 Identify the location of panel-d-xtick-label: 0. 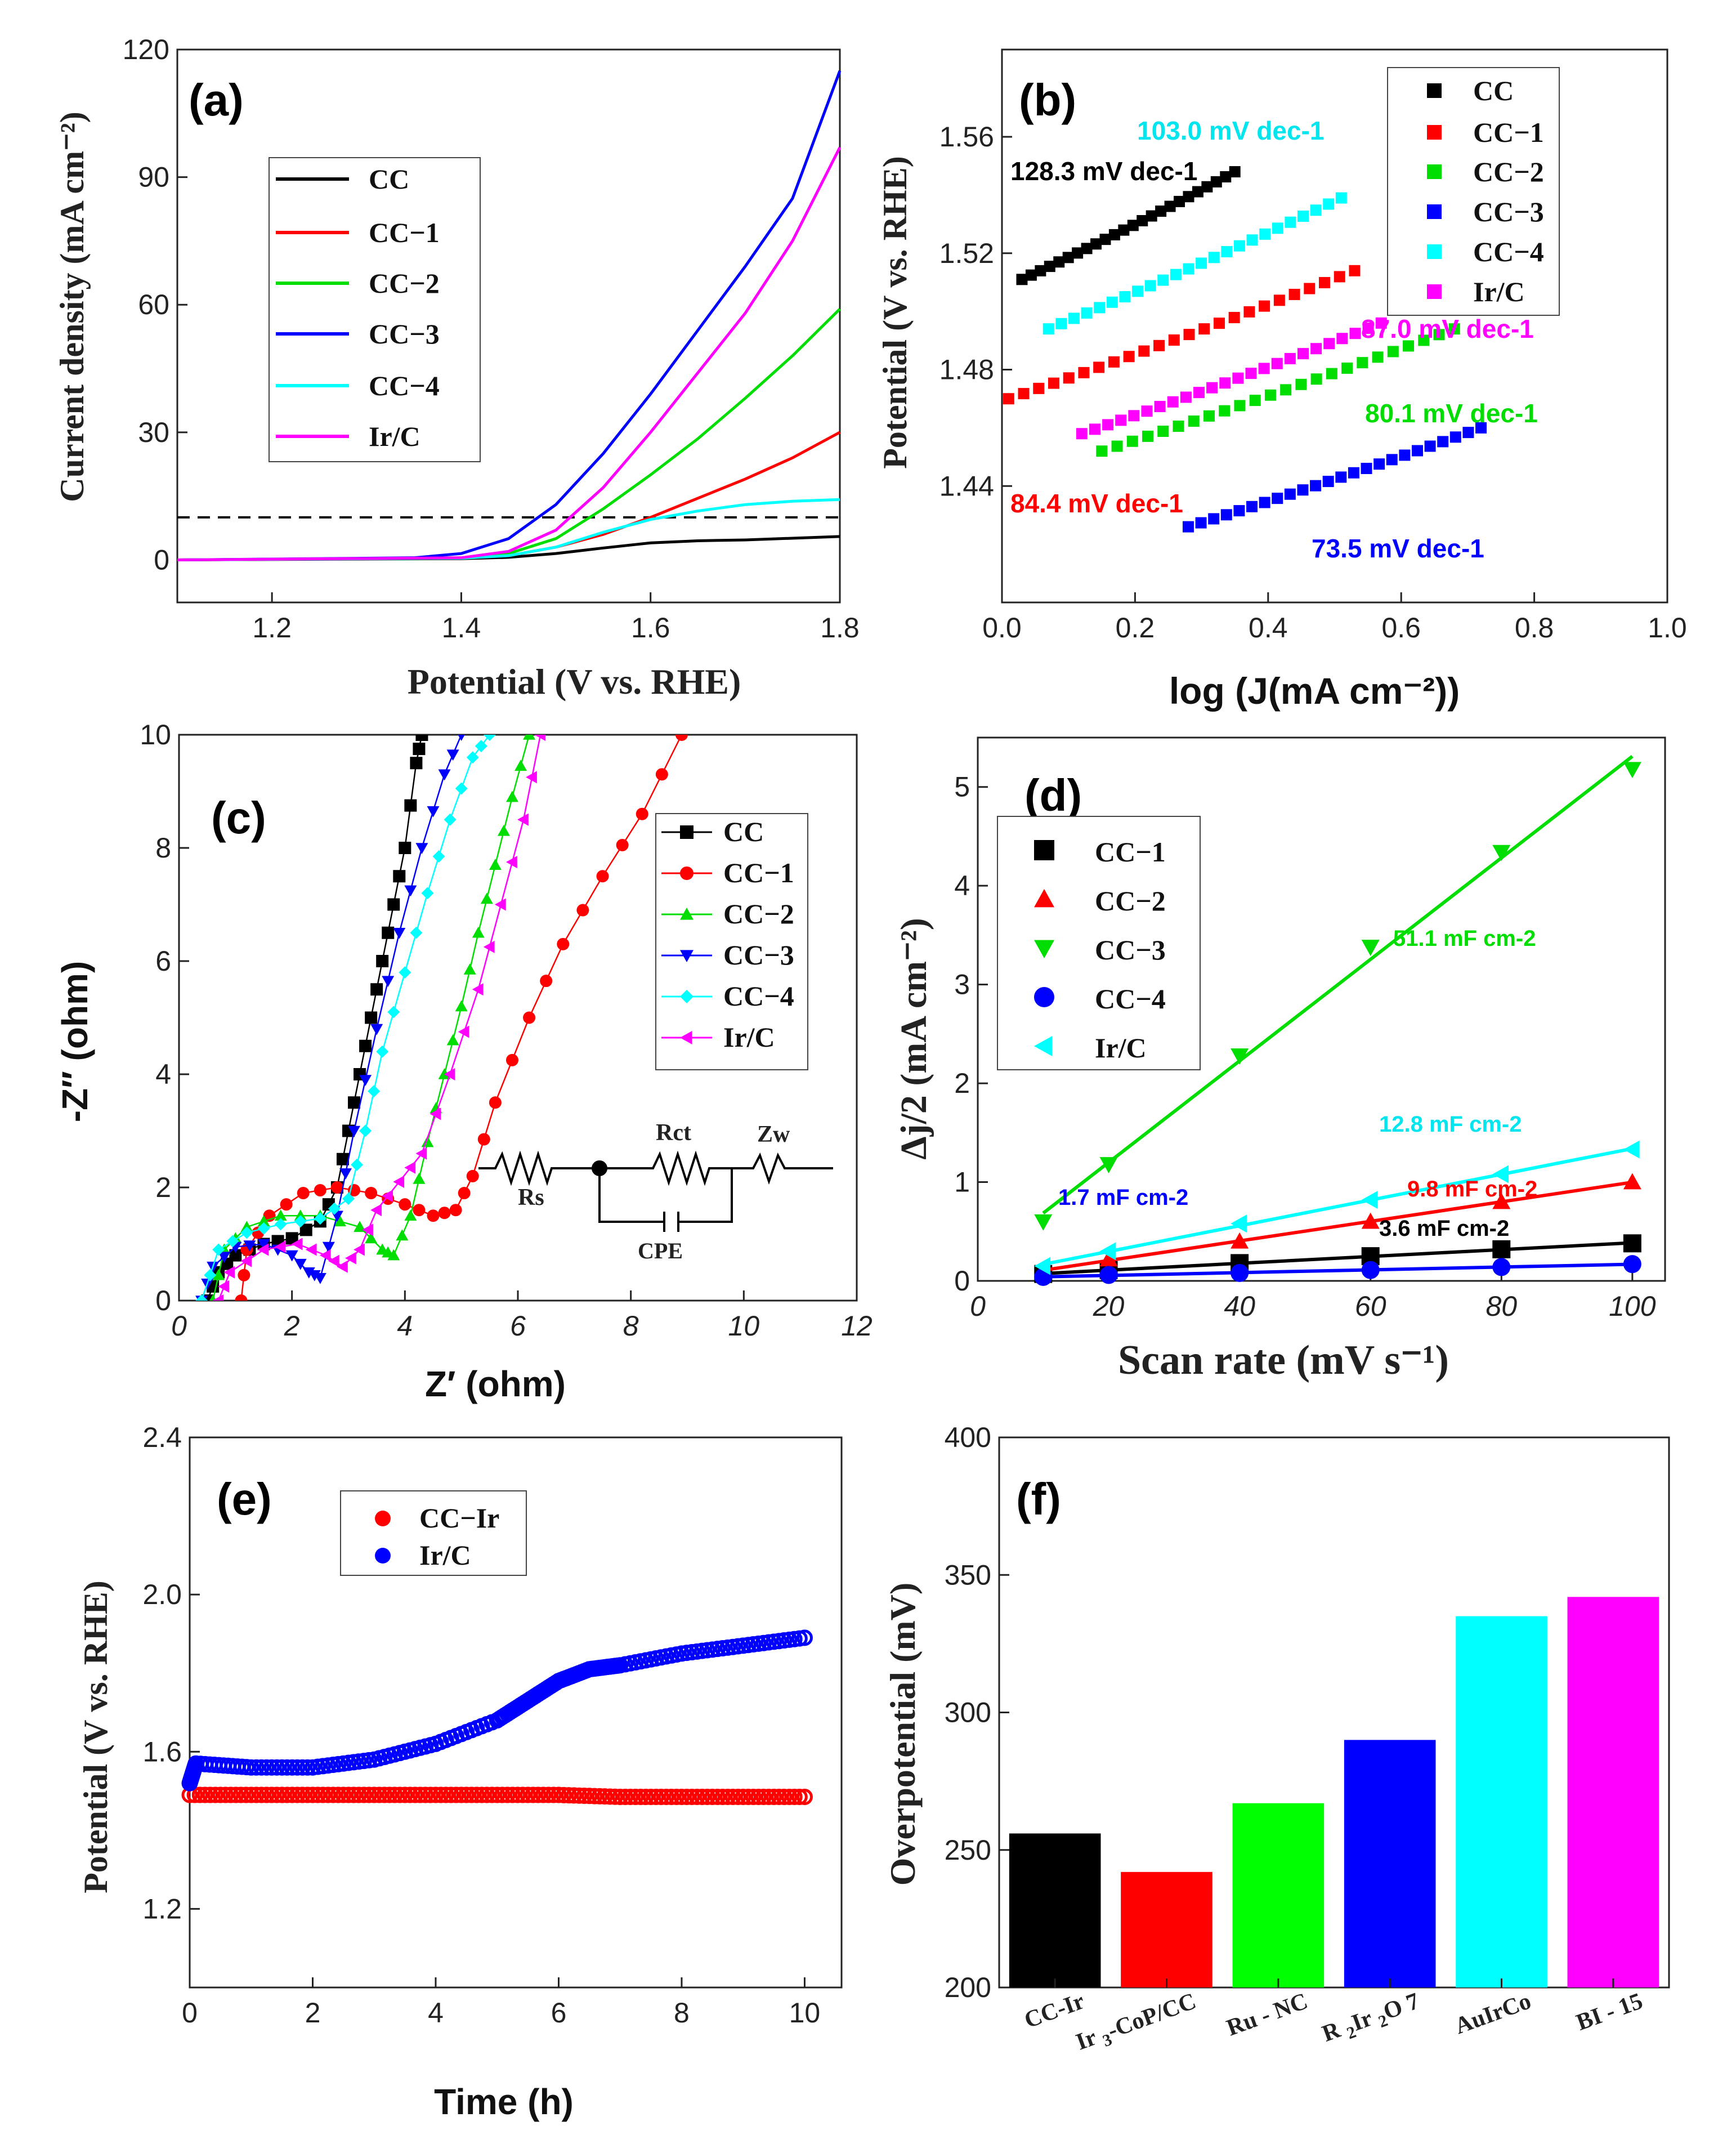
(978, 1306).